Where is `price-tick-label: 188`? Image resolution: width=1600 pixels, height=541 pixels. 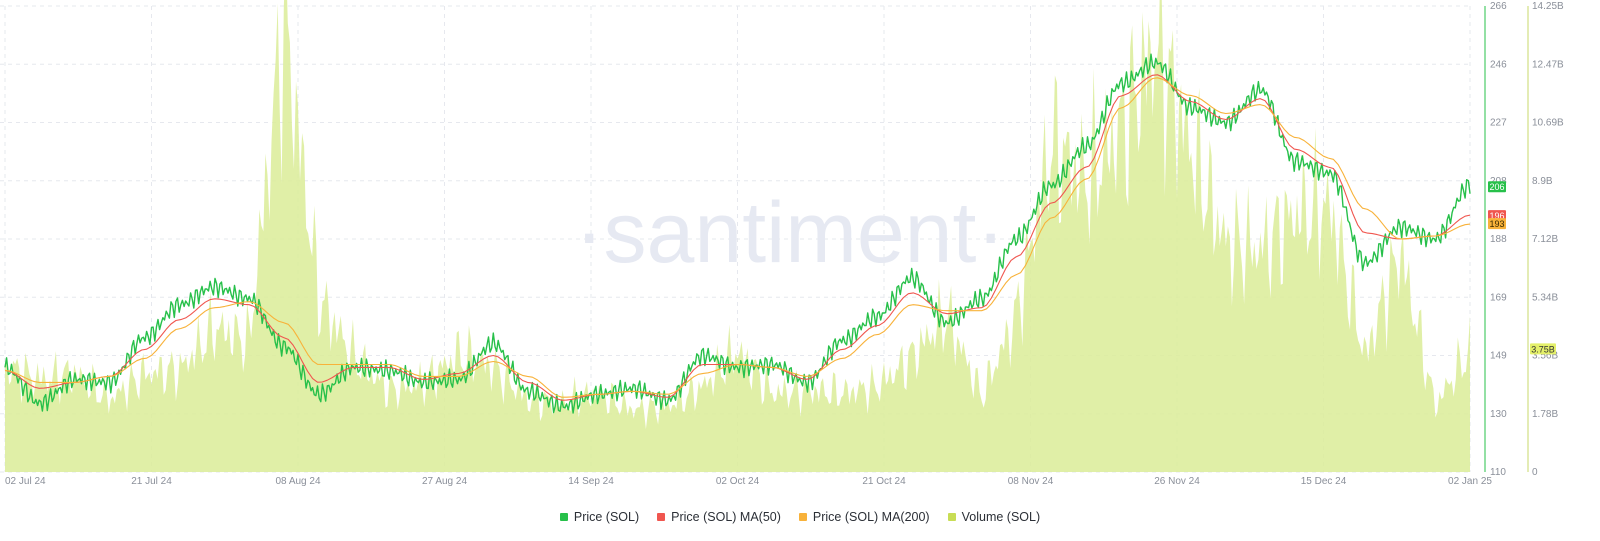 price-tick-label: 188 is located at coordinates (1498, 239).